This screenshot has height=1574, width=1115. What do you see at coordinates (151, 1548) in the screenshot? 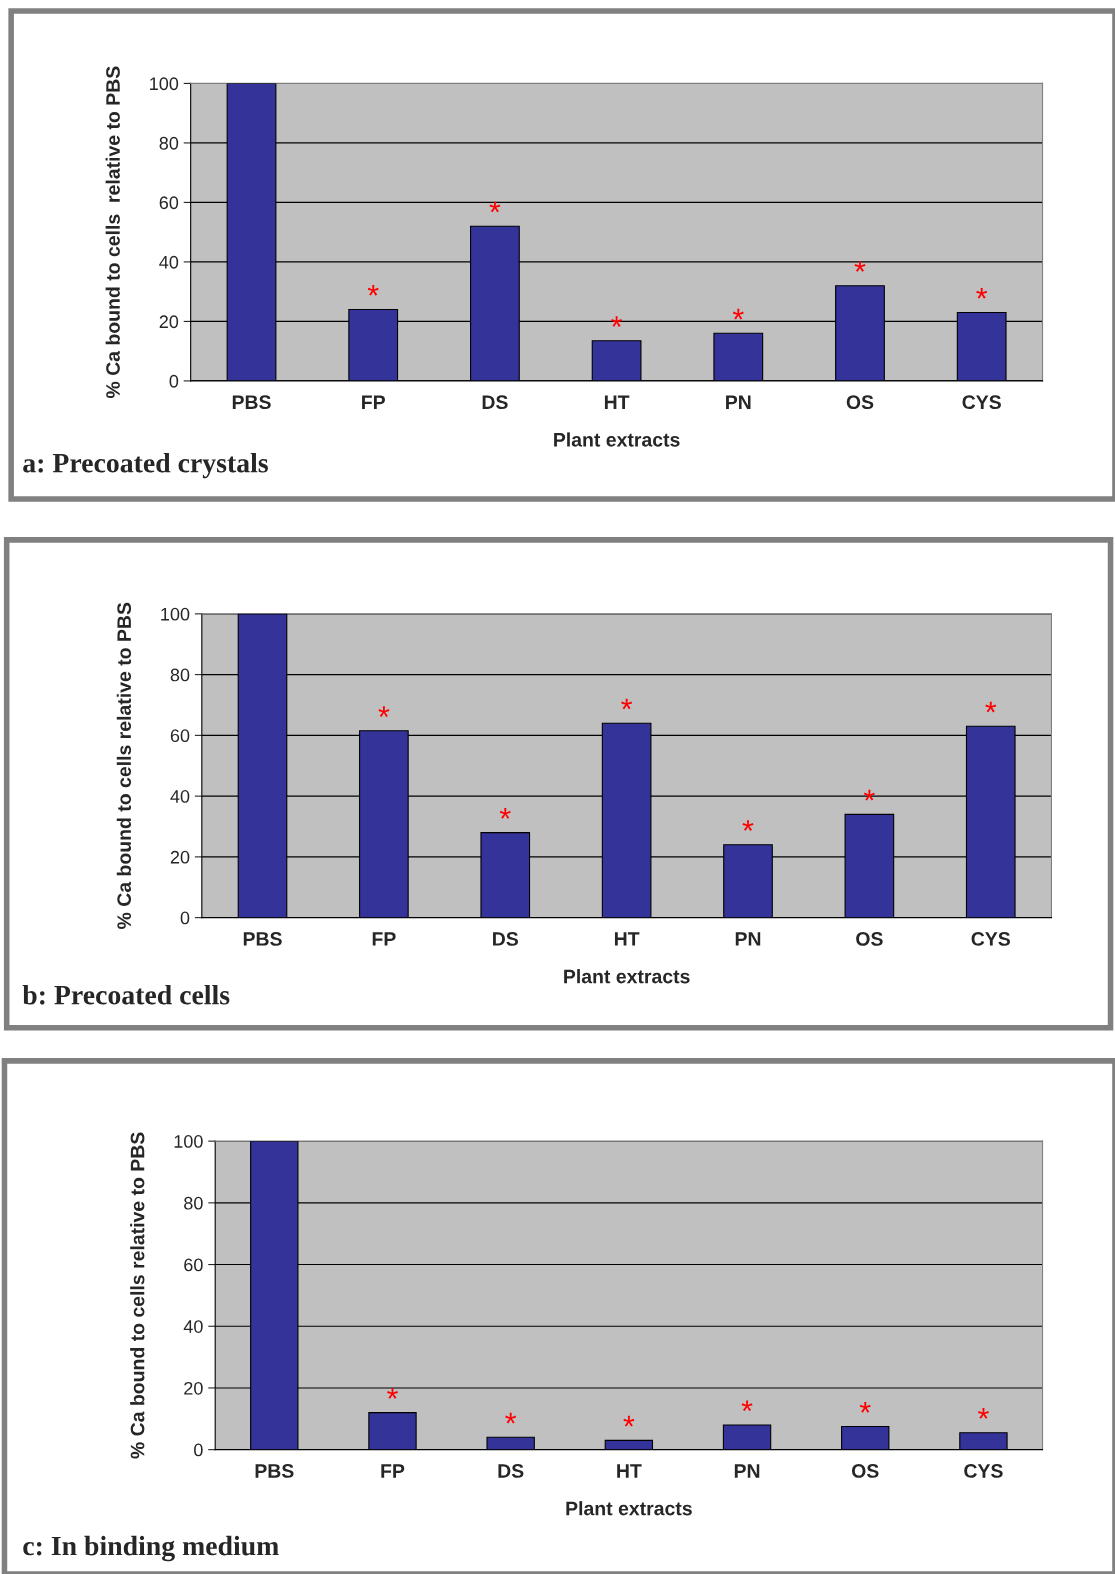
I see `text: c: In binding medium` at bounding box center [151, 1548].